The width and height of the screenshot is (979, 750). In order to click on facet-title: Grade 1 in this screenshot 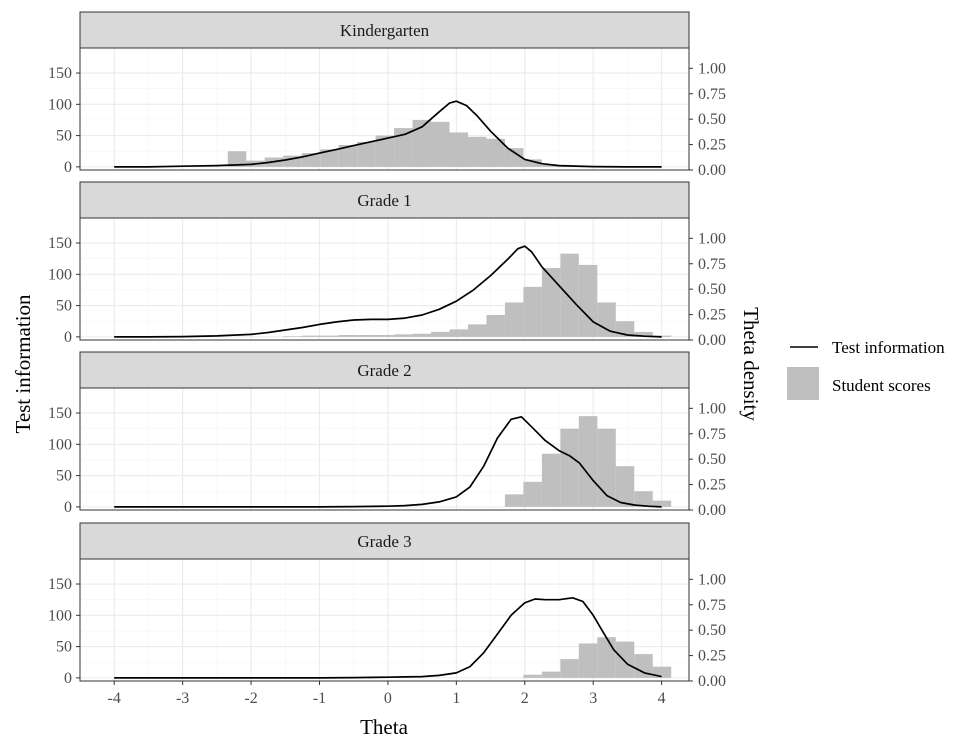, I will do `click(384, 200)`.